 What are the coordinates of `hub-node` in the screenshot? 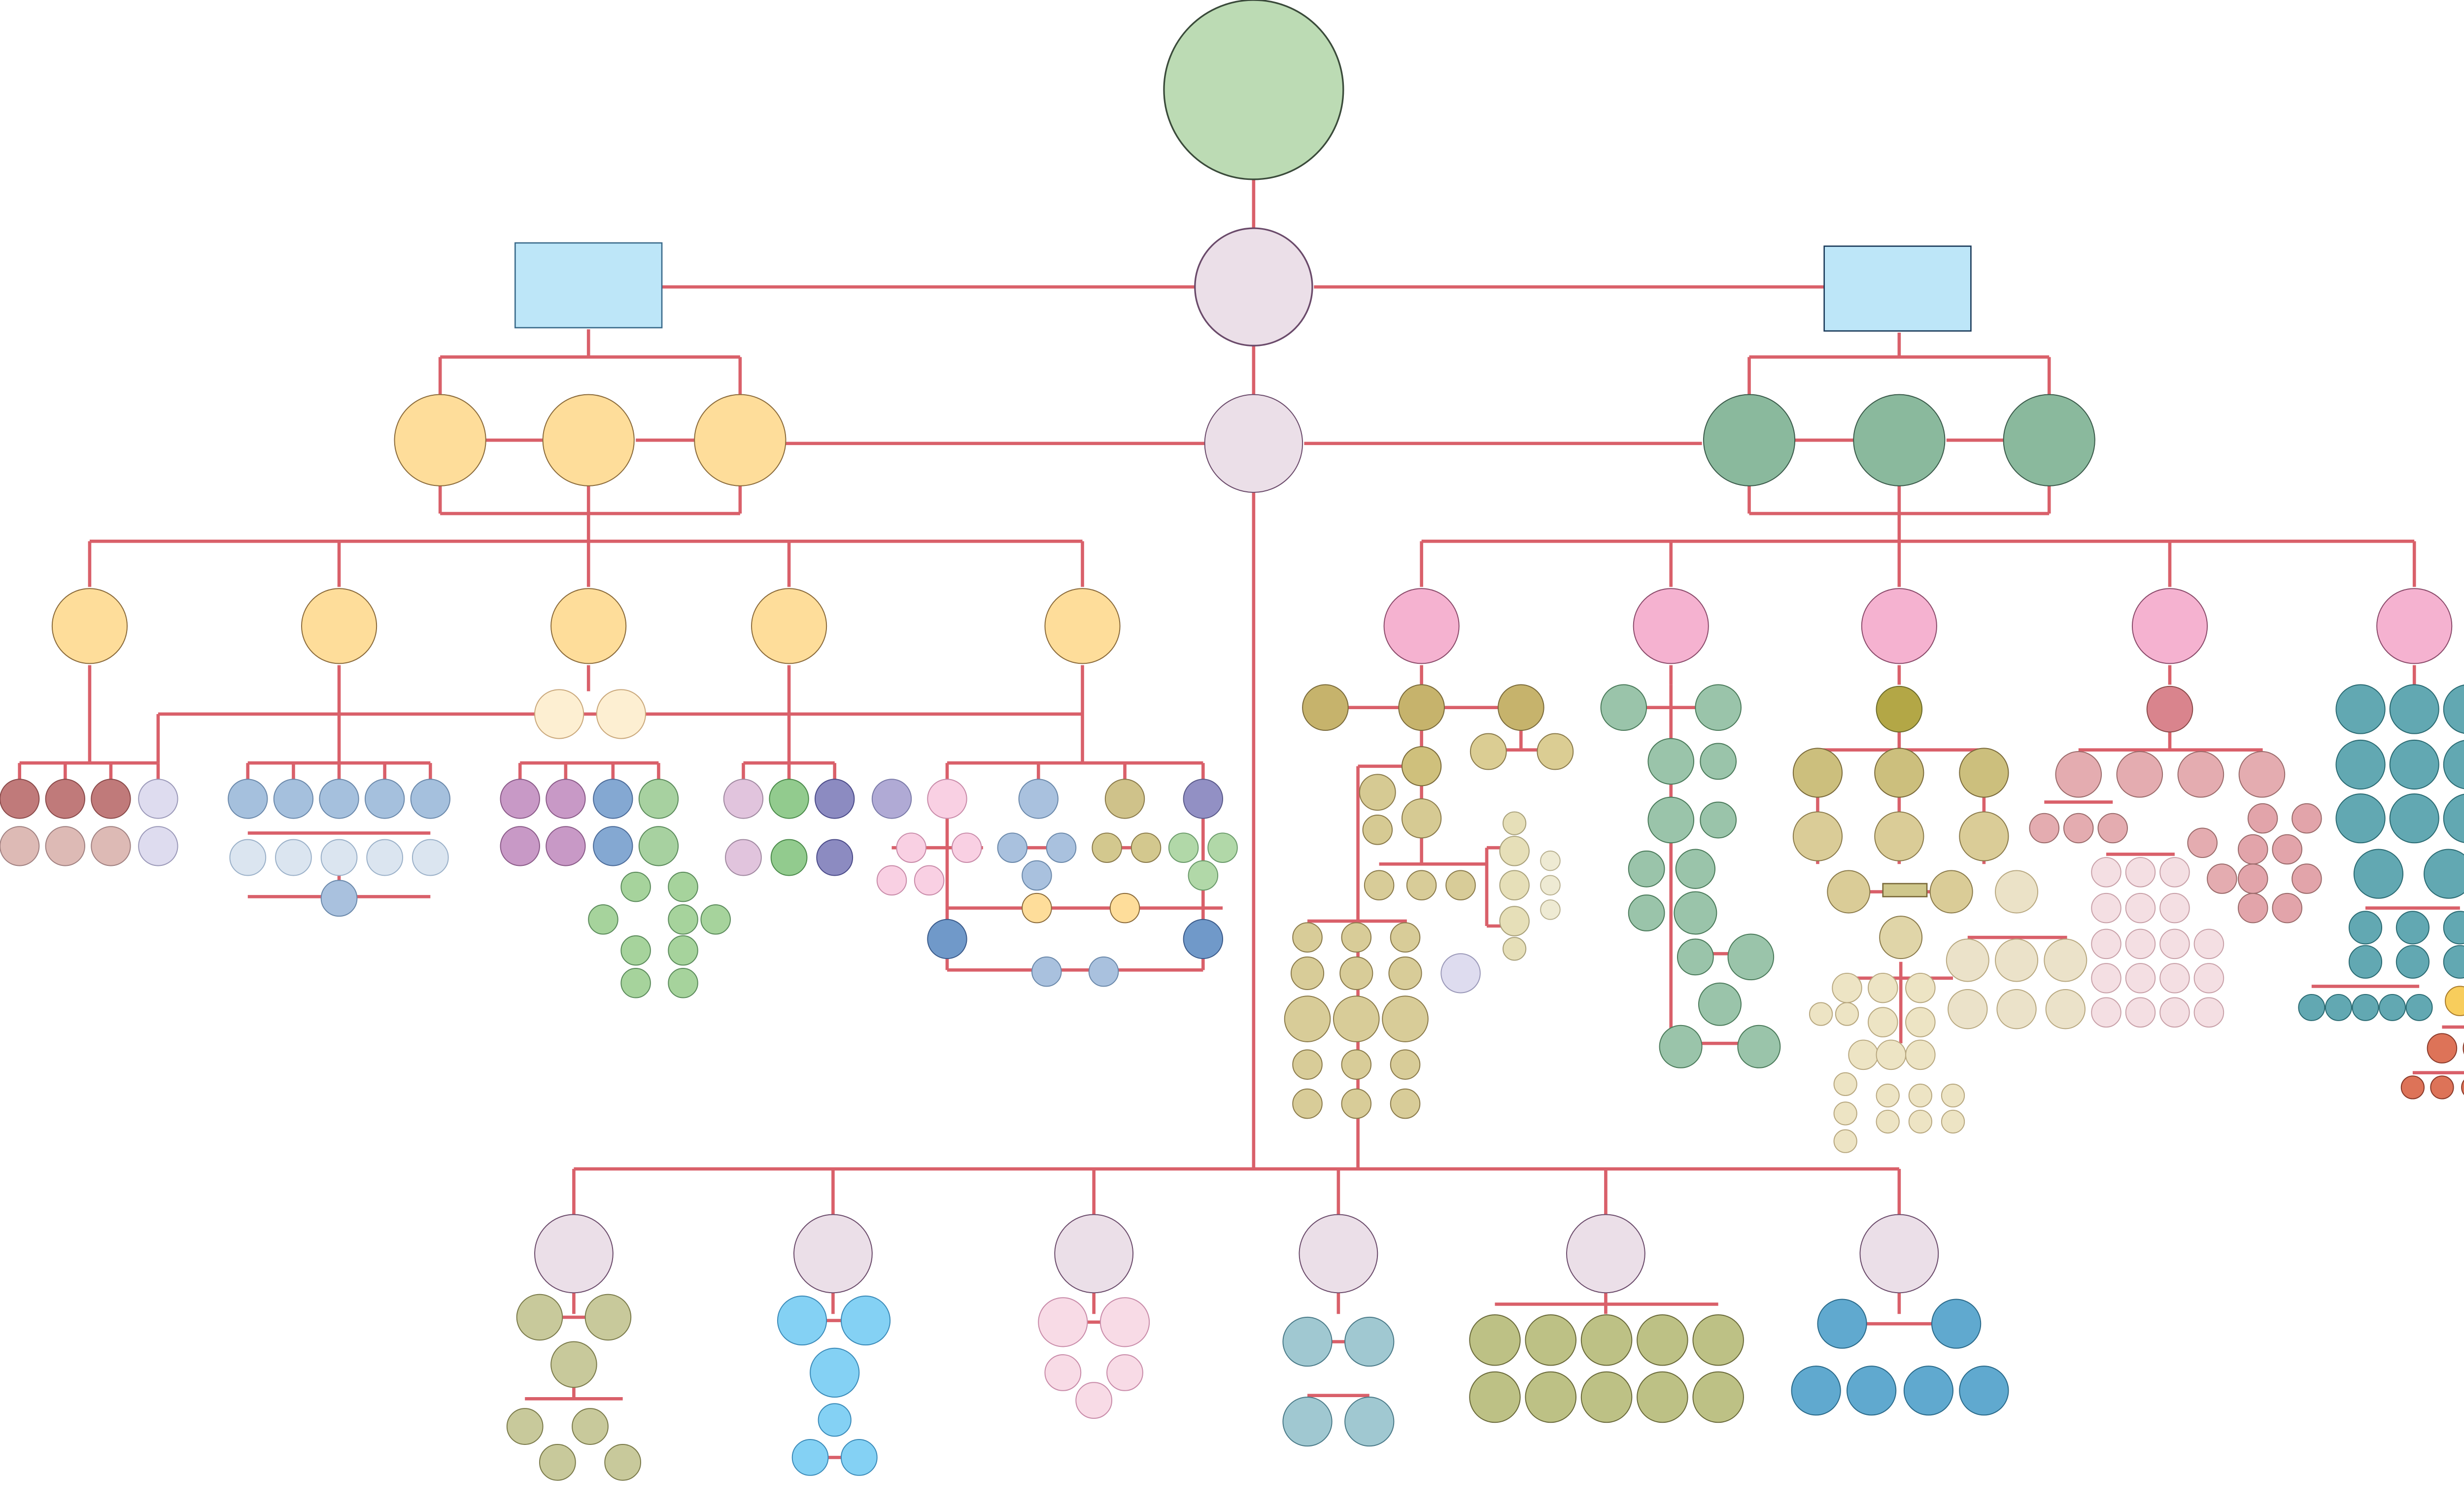 It's located at (1253, 286).